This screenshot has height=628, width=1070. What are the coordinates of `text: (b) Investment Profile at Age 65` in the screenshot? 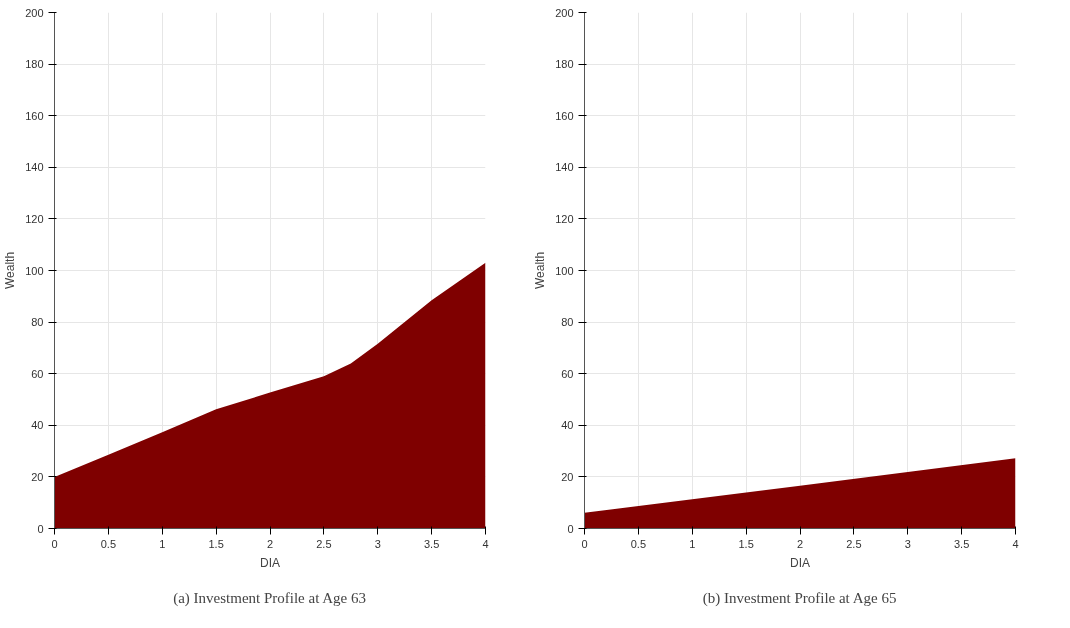 It's located at (799, 598).